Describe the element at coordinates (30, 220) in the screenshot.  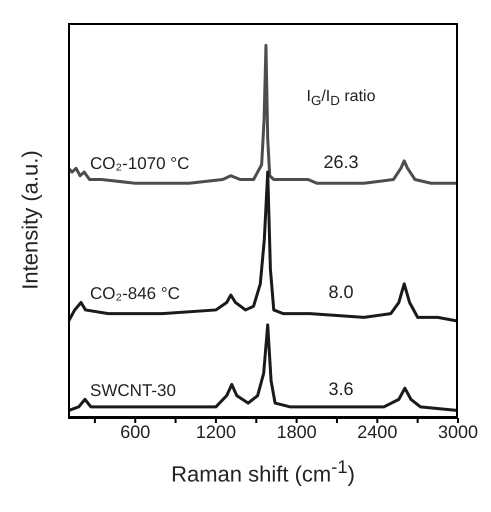
I see `y-axis-title: Intensity (a.u.)` at that location.